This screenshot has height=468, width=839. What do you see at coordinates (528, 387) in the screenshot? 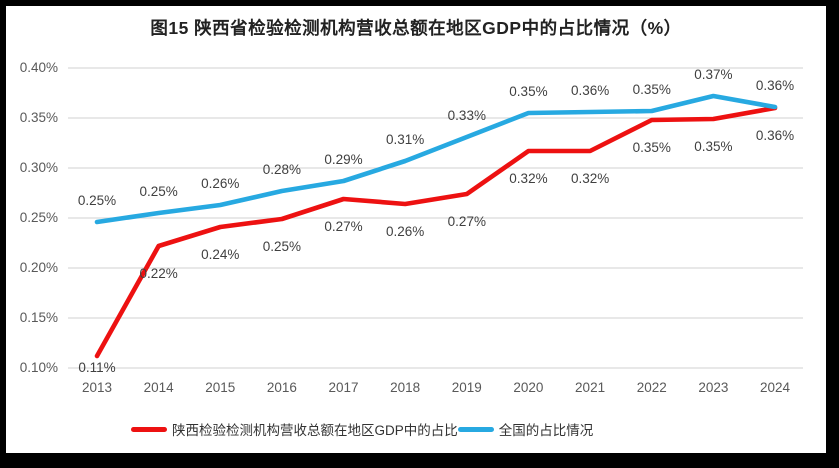
I see `x-axis-tick-label: 2020` at bounding box center [528, 387].